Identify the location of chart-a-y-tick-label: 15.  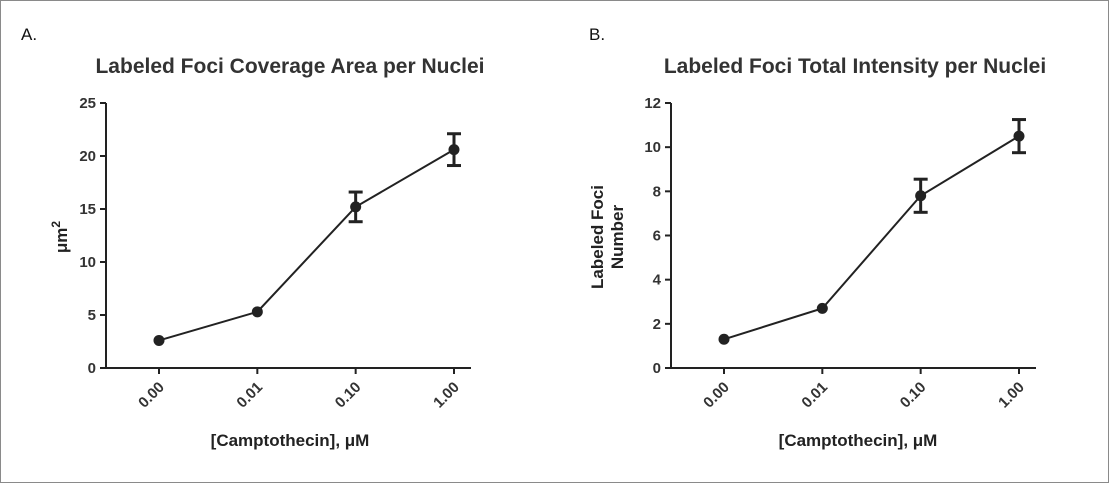
(87, 209).